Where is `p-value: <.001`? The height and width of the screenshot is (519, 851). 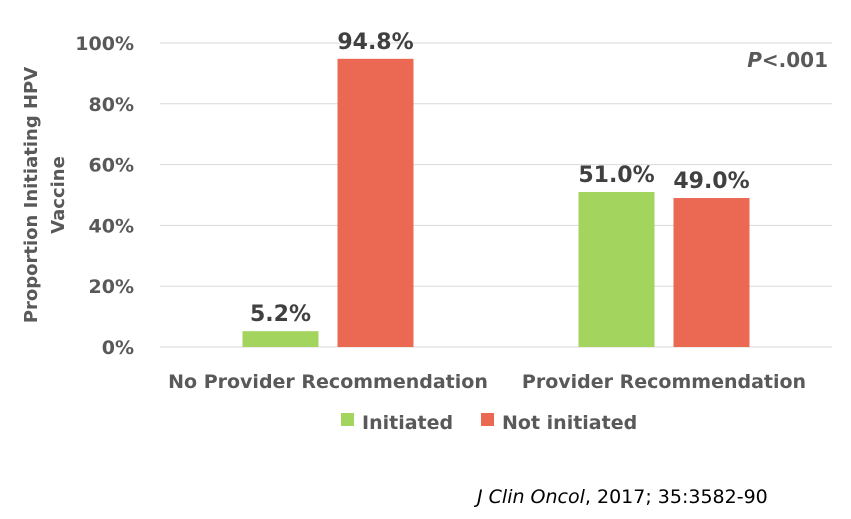
p-value: <.001 is located at coordinates (795, 60).